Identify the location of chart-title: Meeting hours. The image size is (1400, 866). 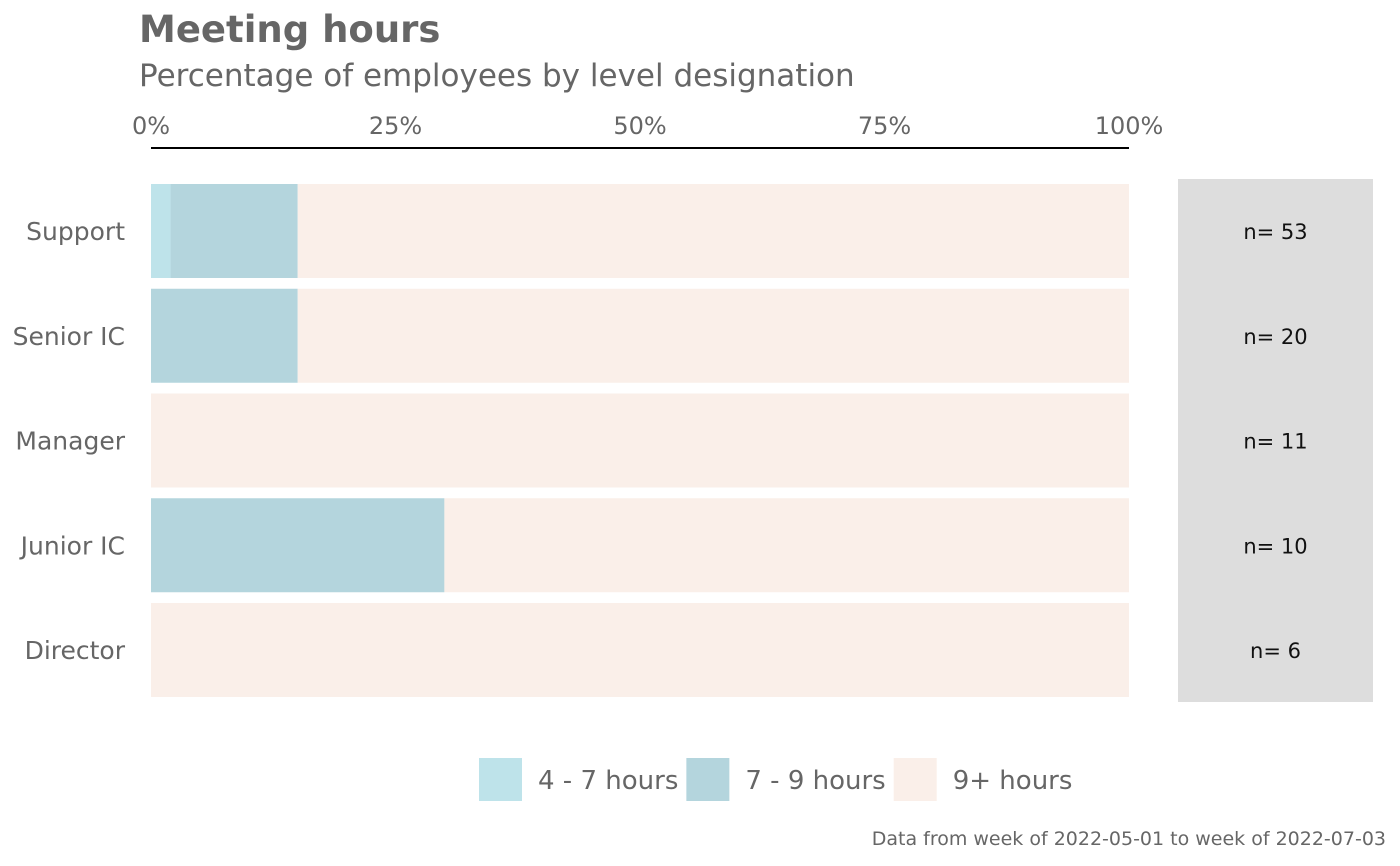
(290, 29).